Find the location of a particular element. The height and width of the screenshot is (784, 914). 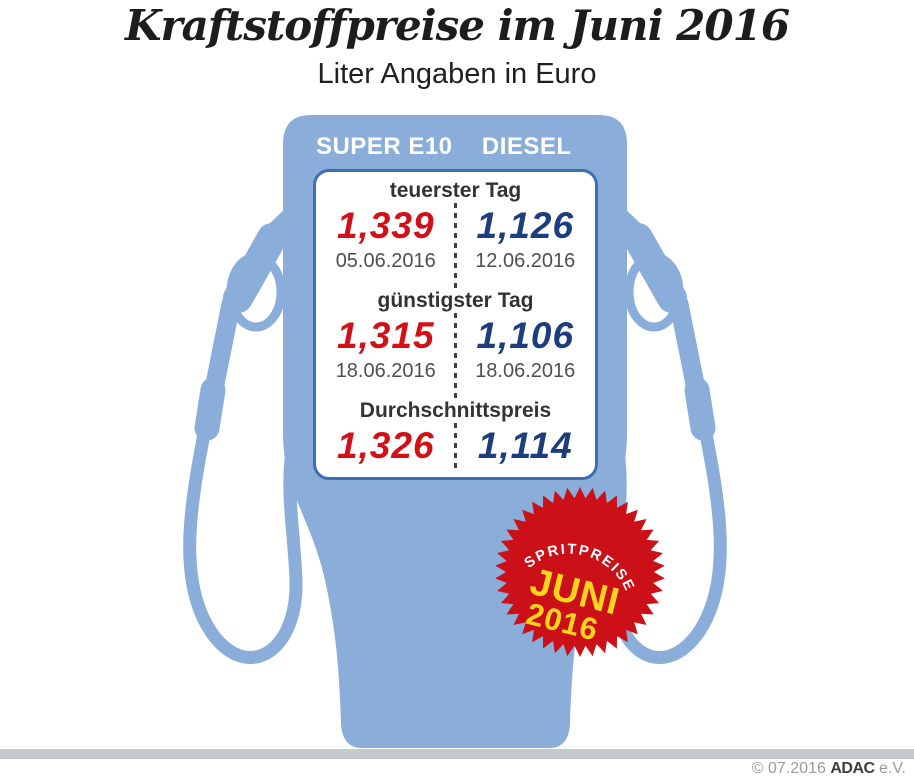

column-headers: SUPER E10 DIESEL is located at coordinates (455, 147).